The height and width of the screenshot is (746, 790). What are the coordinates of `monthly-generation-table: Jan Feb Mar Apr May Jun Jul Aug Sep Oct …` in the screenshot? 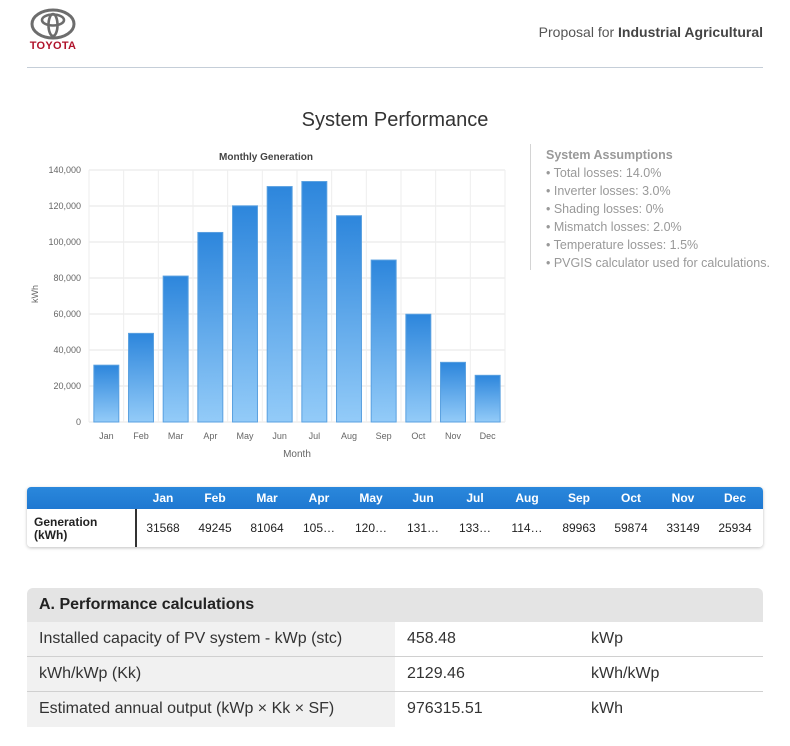 It's located at (395, 517).